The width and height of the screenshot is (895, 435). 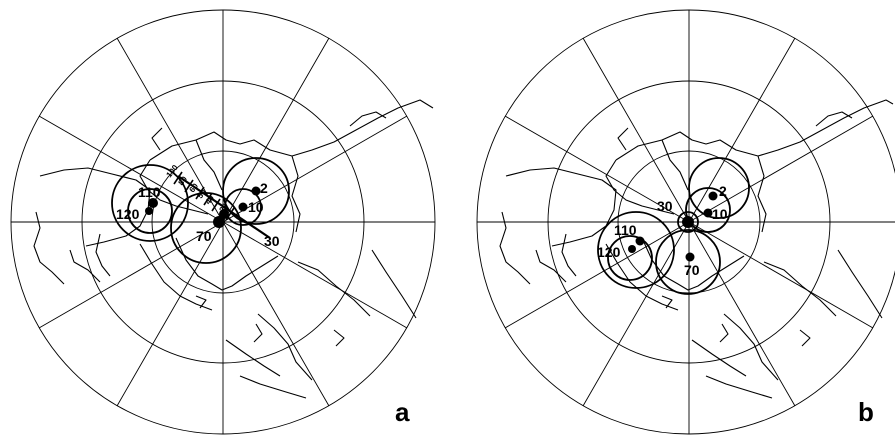 I want to click on panel-b-pole-label: 30, so click(x=665, y=206).